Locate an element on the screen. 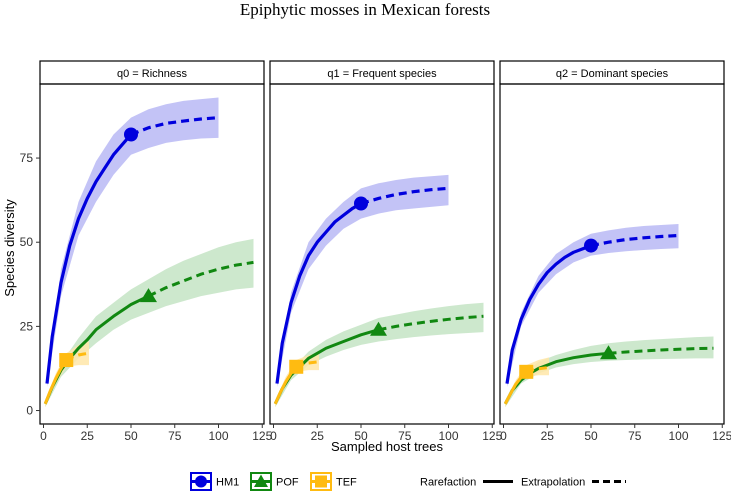  y-tick-label-25: 25 is located at coordinates (27, 326).